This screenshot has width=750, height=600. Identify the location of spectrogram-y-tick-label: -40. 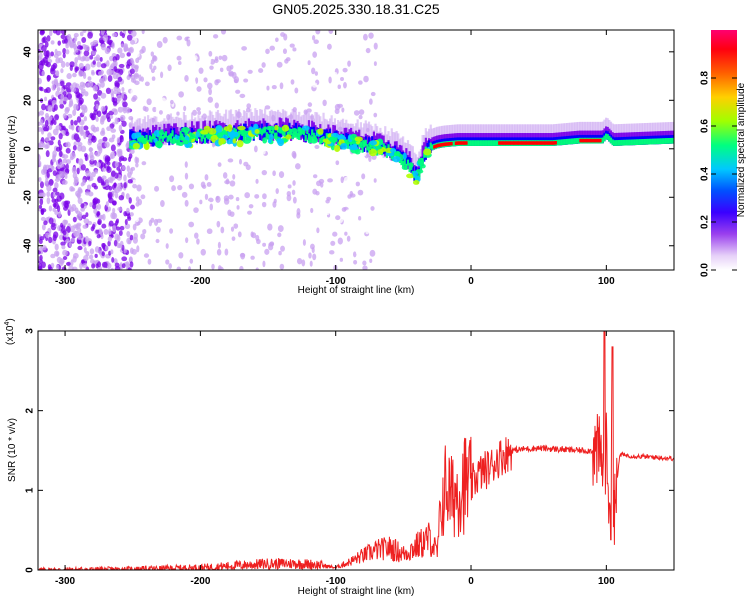
(28, 245).